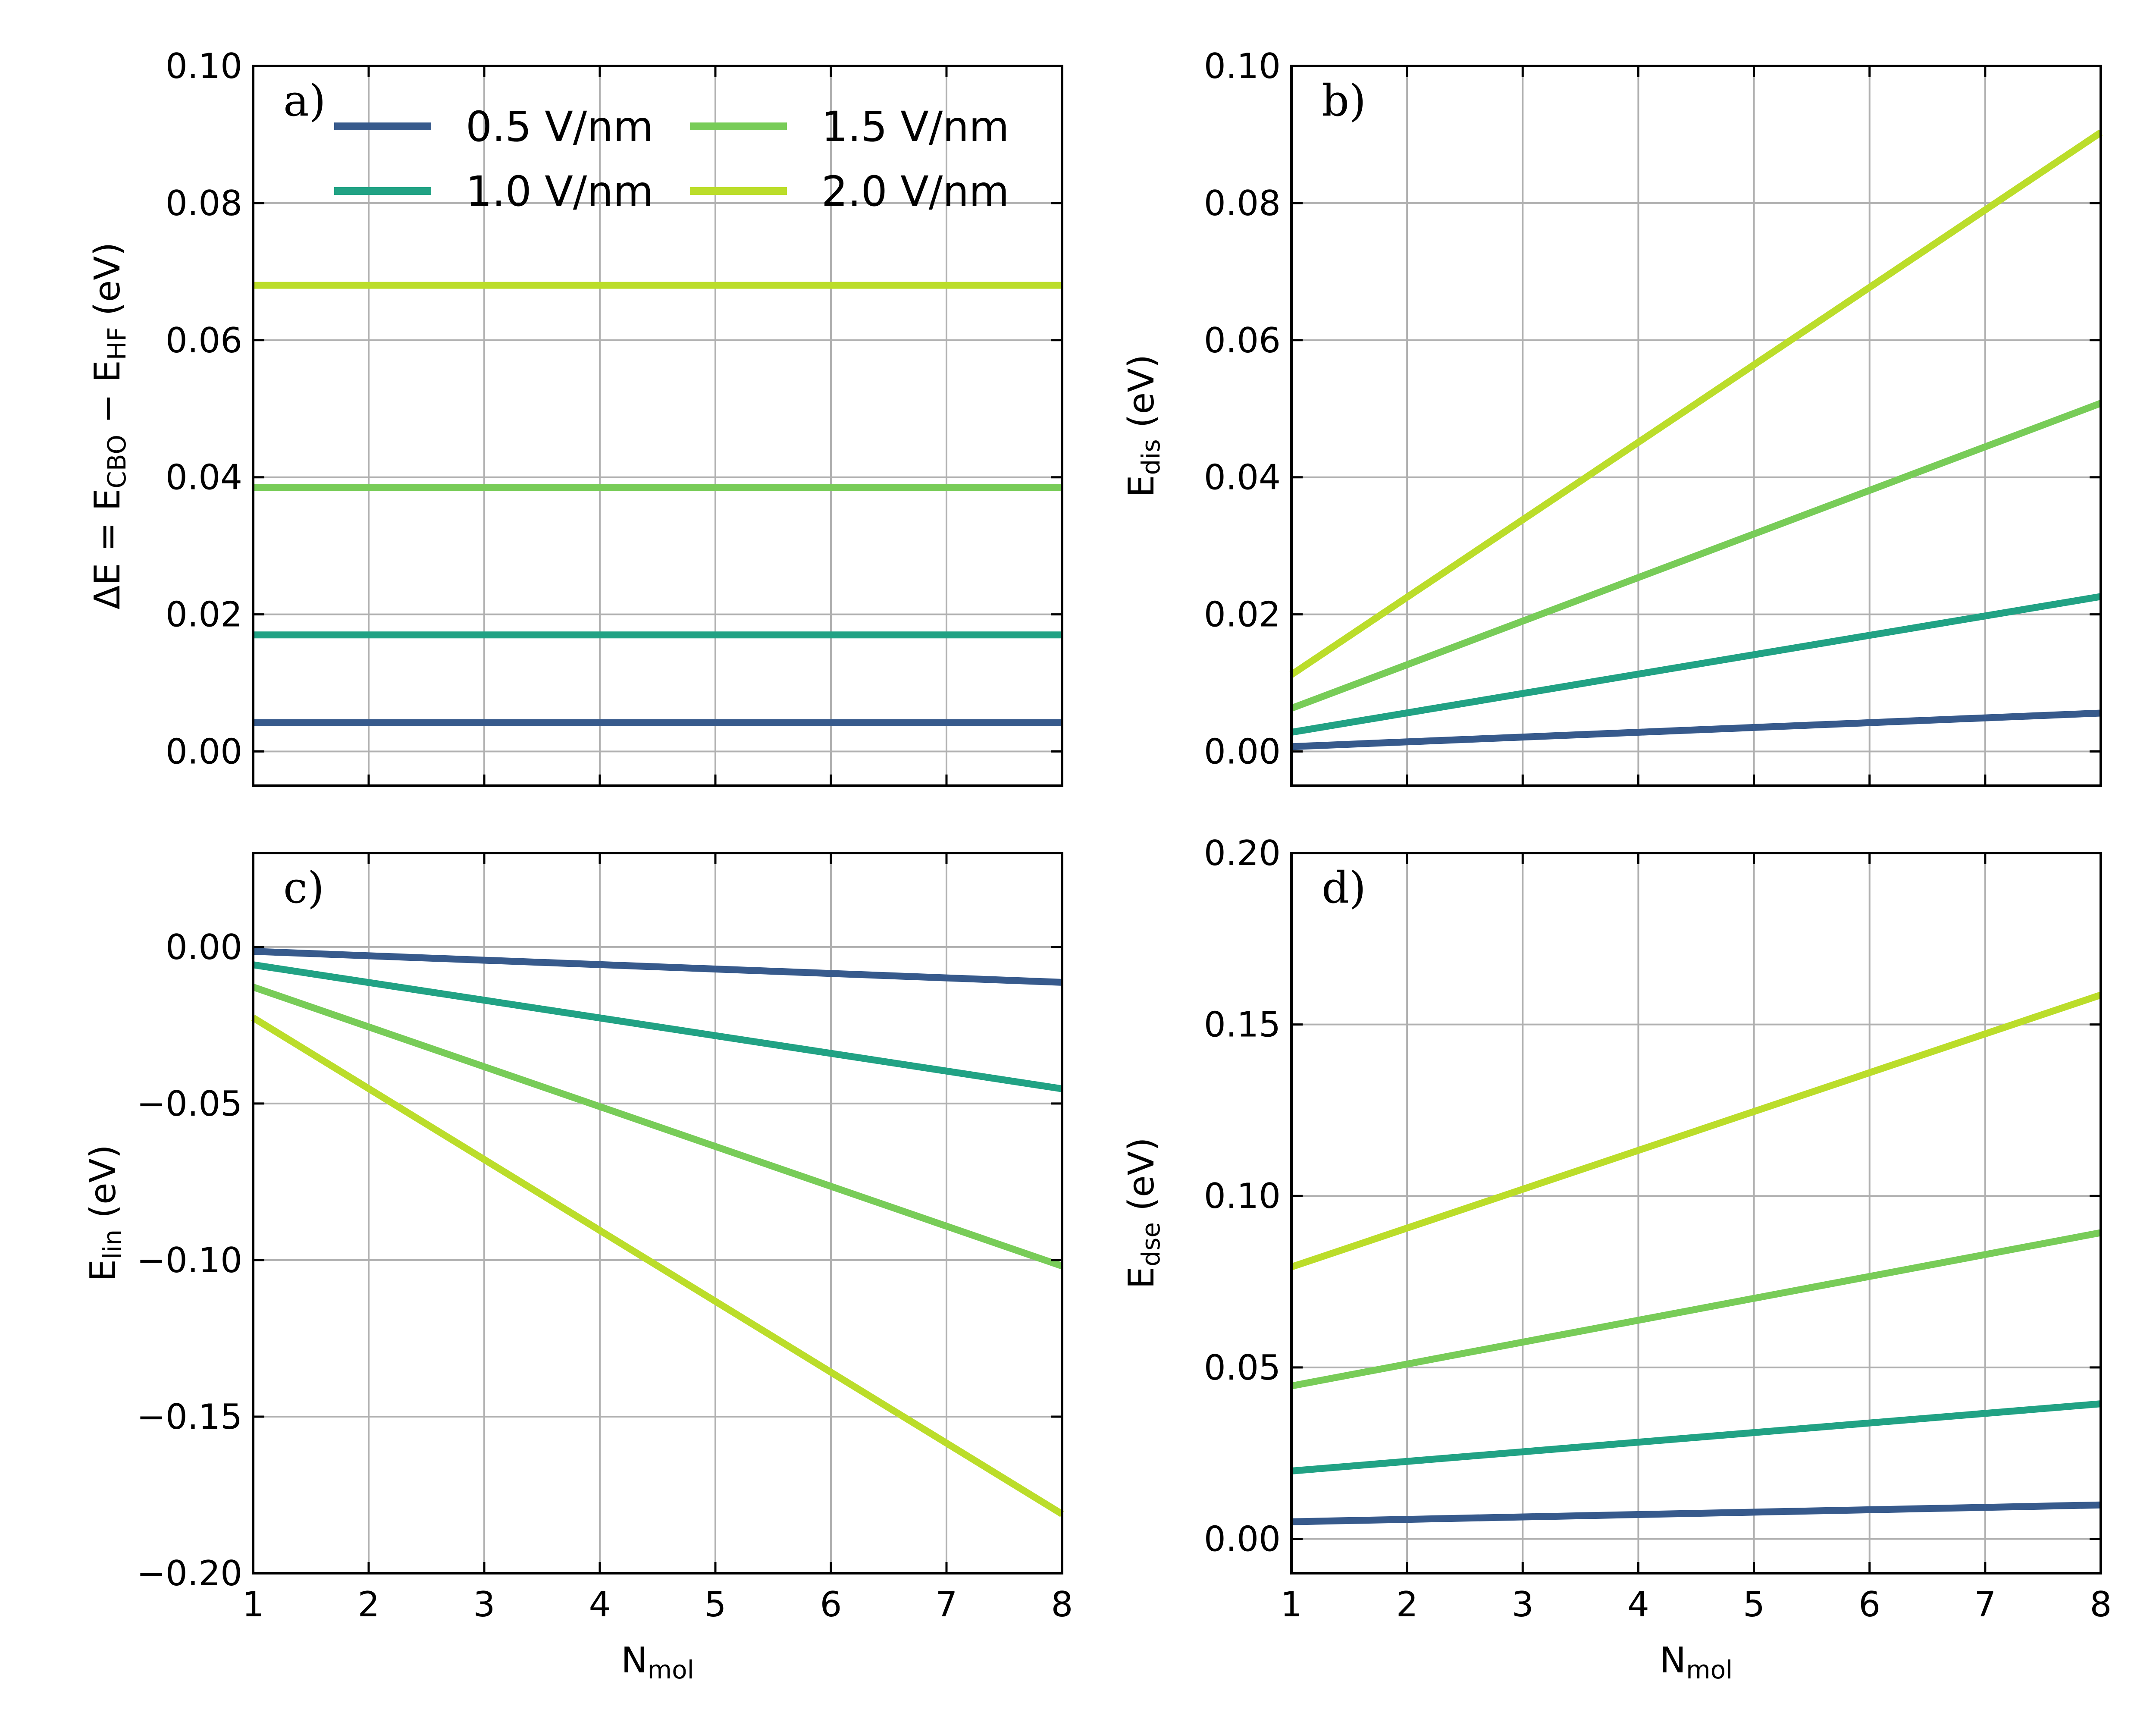  Describe the element at coordinates (1242, 1025) in the screenshot. I see `y-tick-label: 0.15` at that location.